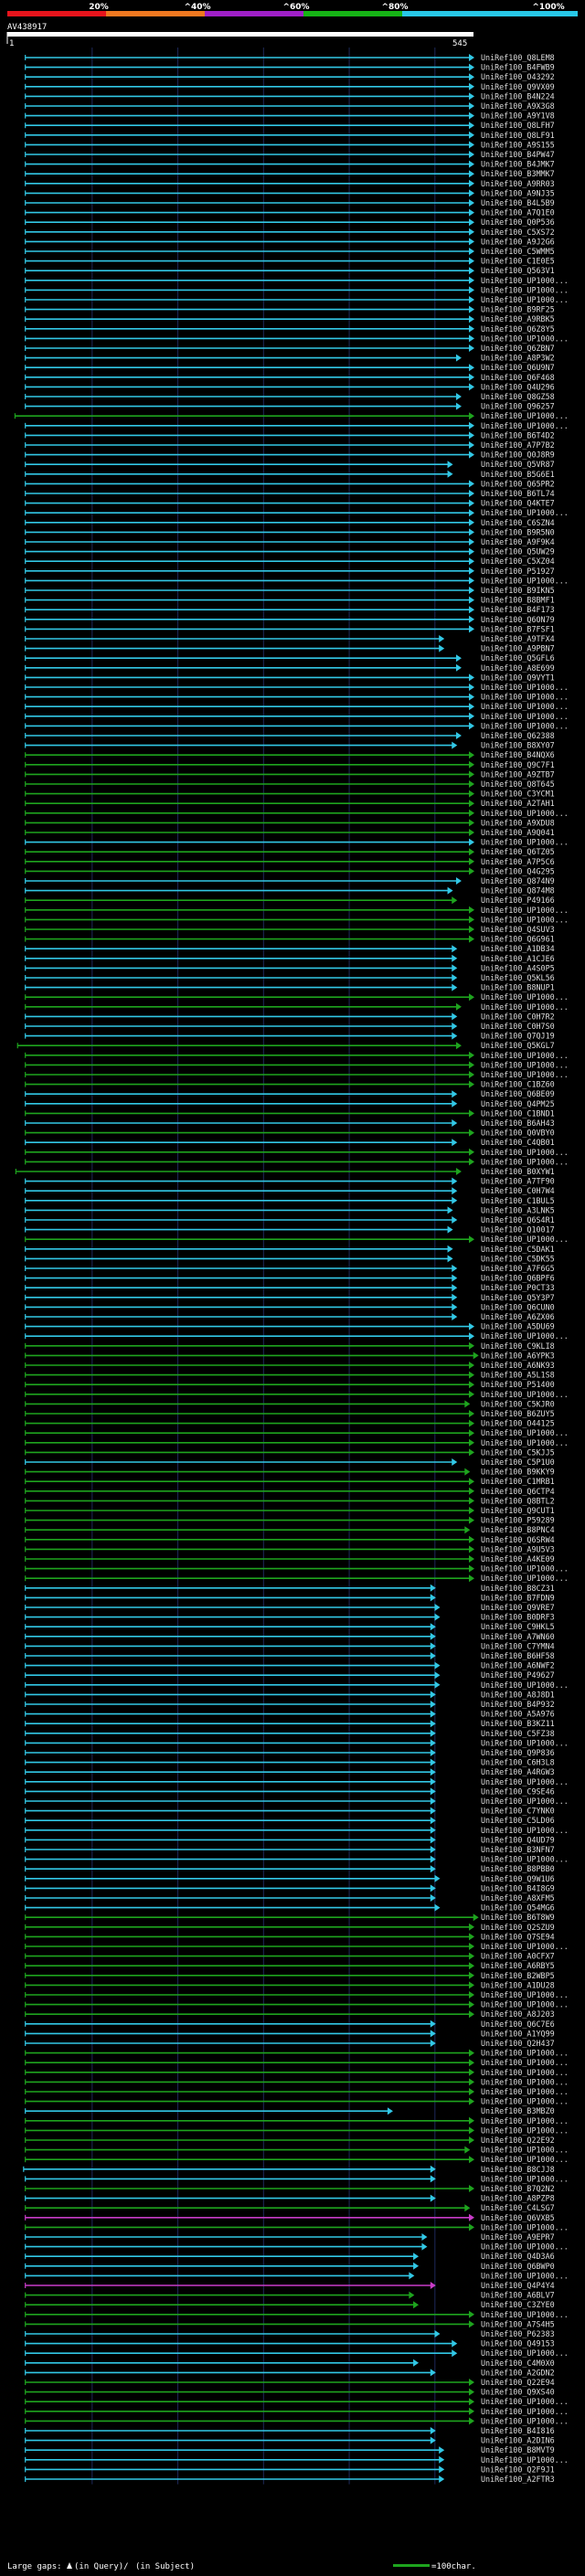 This screenshot has height=2576, width=585. What do you see at coordinates (518, 832) in the screenshot?
I see `hit-label: UniRef100_A9Q041` at bounding box center [518, 832].